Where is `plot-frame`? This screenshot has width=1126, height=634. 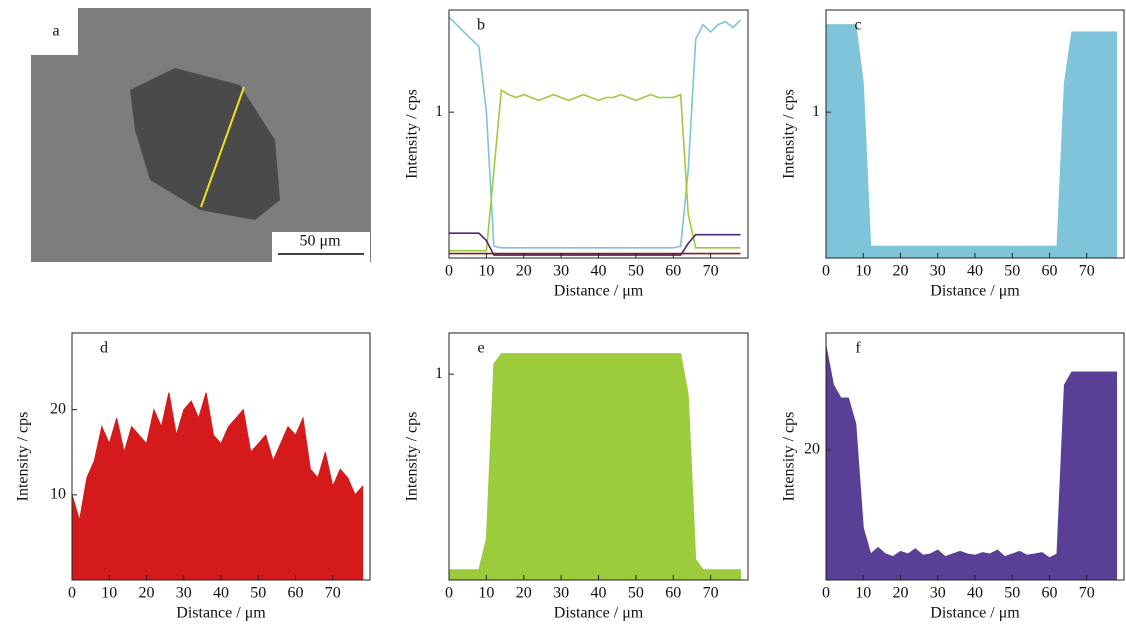 plot-frame is located at coordinates (598, 134).